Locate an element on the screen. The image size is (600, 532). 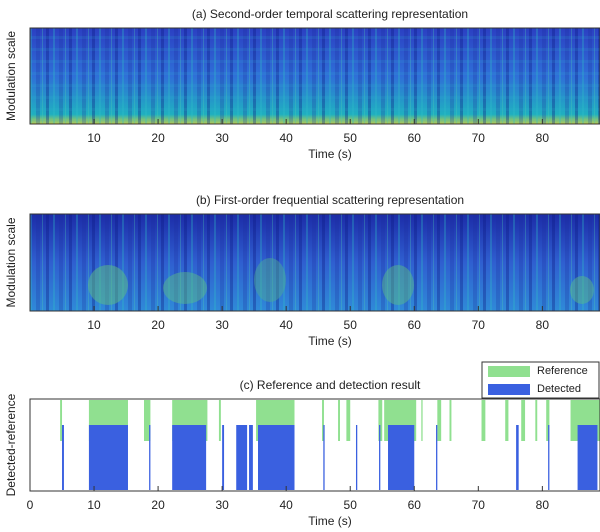
legend-label: Reference is located at coordinates (562, 371).